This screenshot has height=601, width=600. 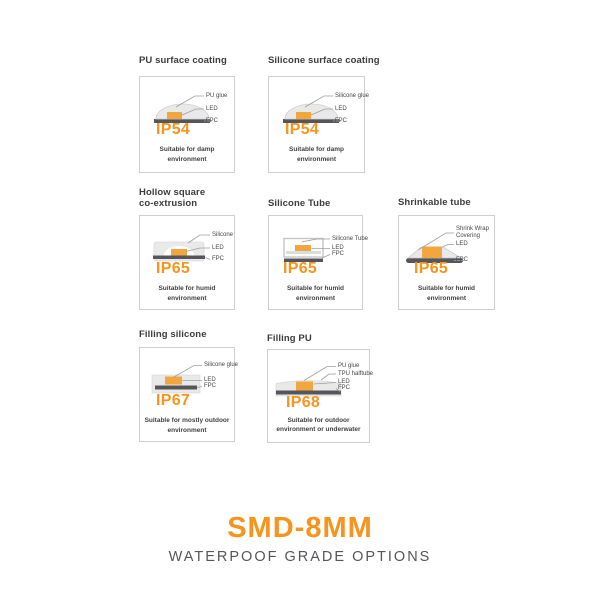 What do you see at coordinates (168, 203) in the screenshot?
I see `card-title-line2: co-extrusion` at bounding box center [168, 203].